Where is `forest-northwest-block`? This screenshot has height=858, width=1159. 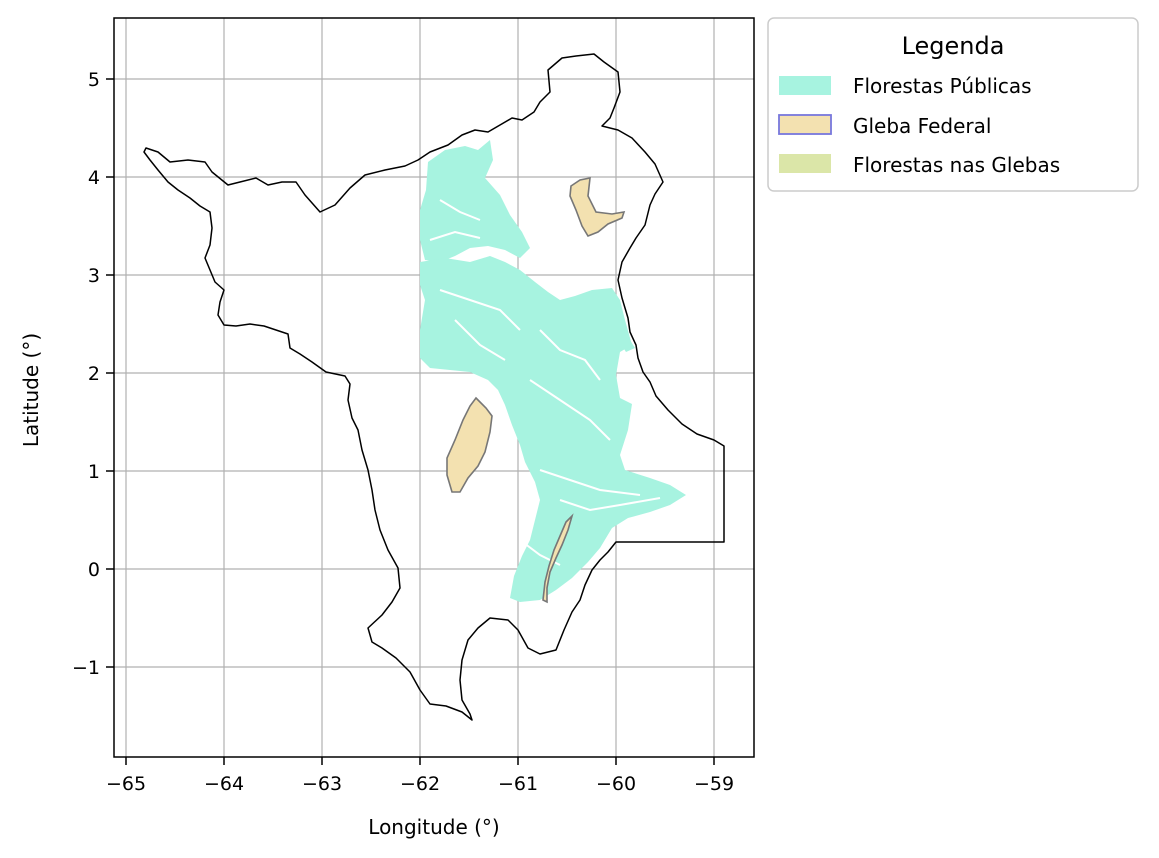 forest-northwest-block is located at coordinates (475, 201).